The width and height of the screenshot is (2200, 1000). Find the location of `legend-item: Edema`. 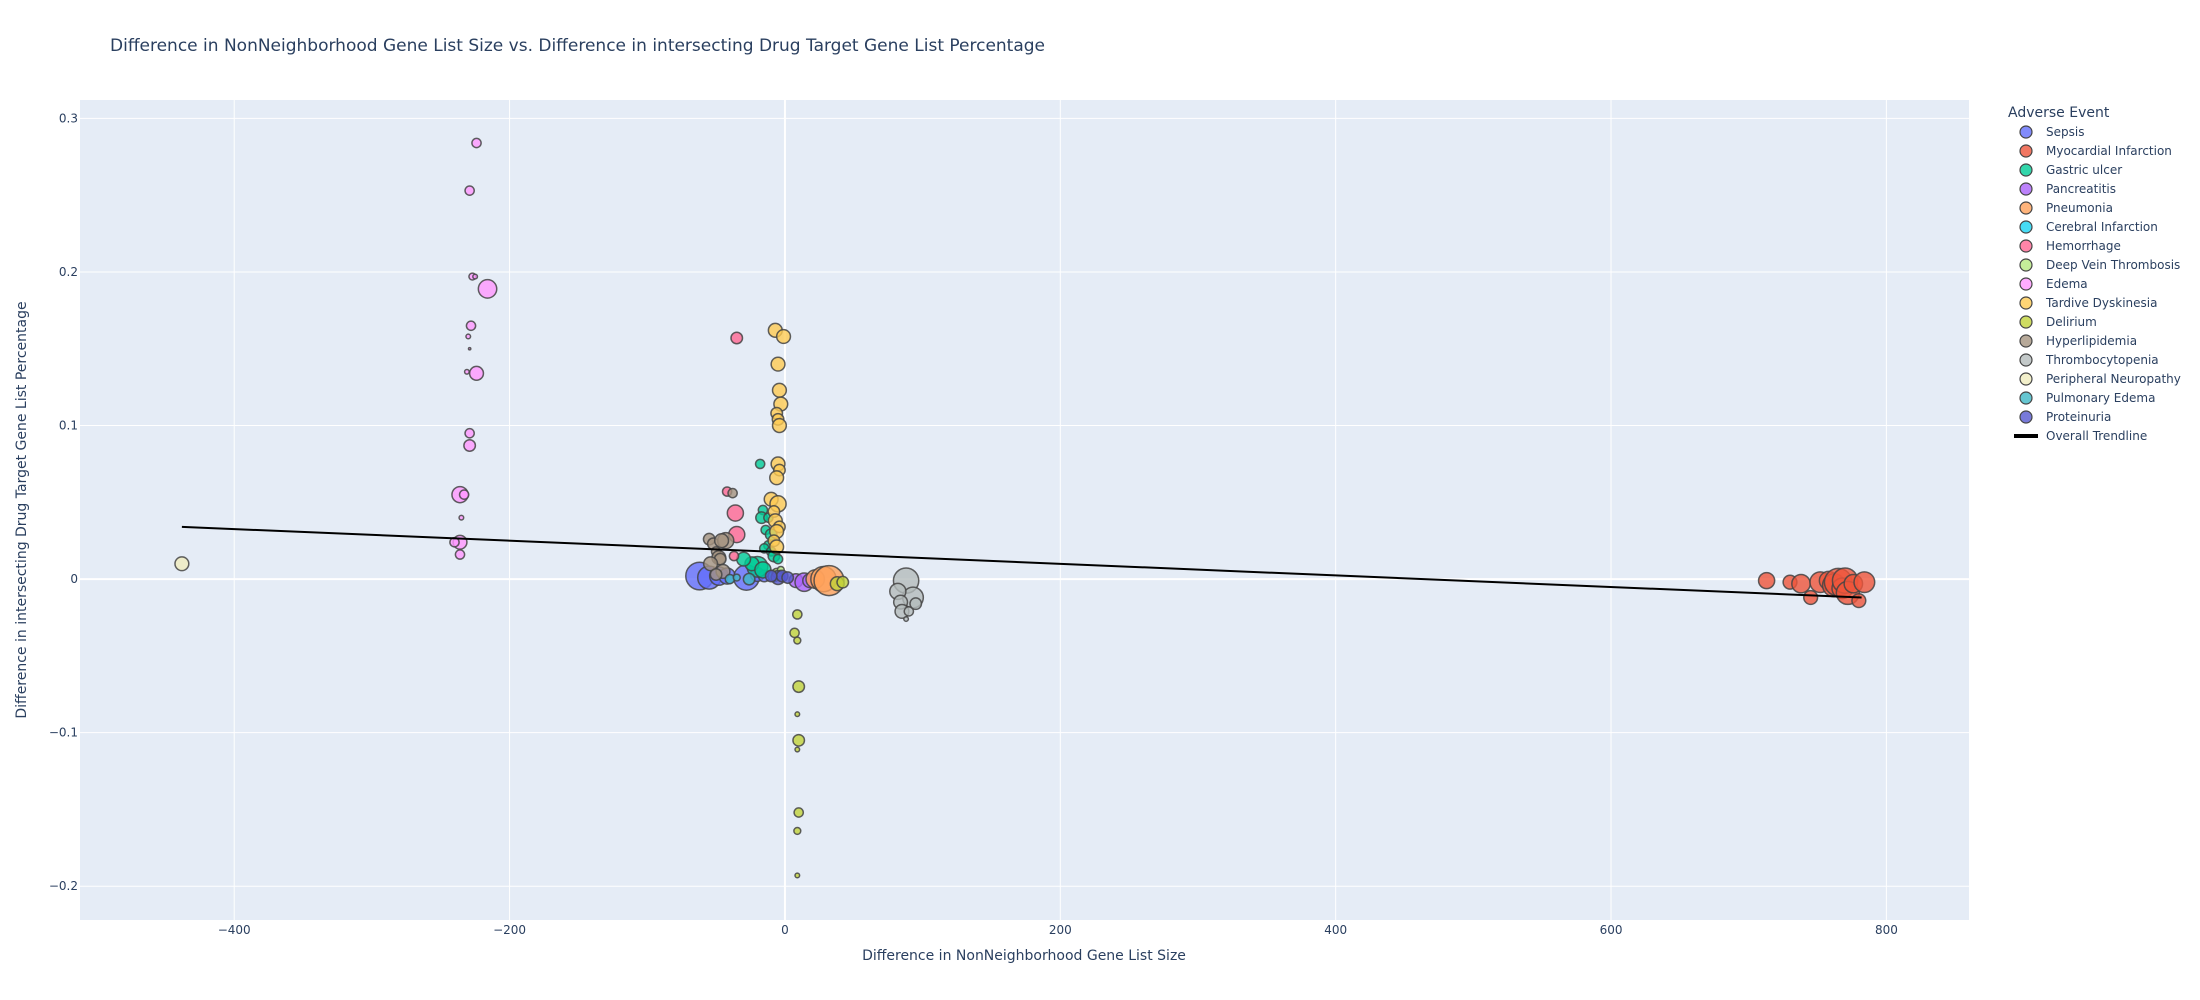

legend-item: Edema is located at coordinates (2053, 284).